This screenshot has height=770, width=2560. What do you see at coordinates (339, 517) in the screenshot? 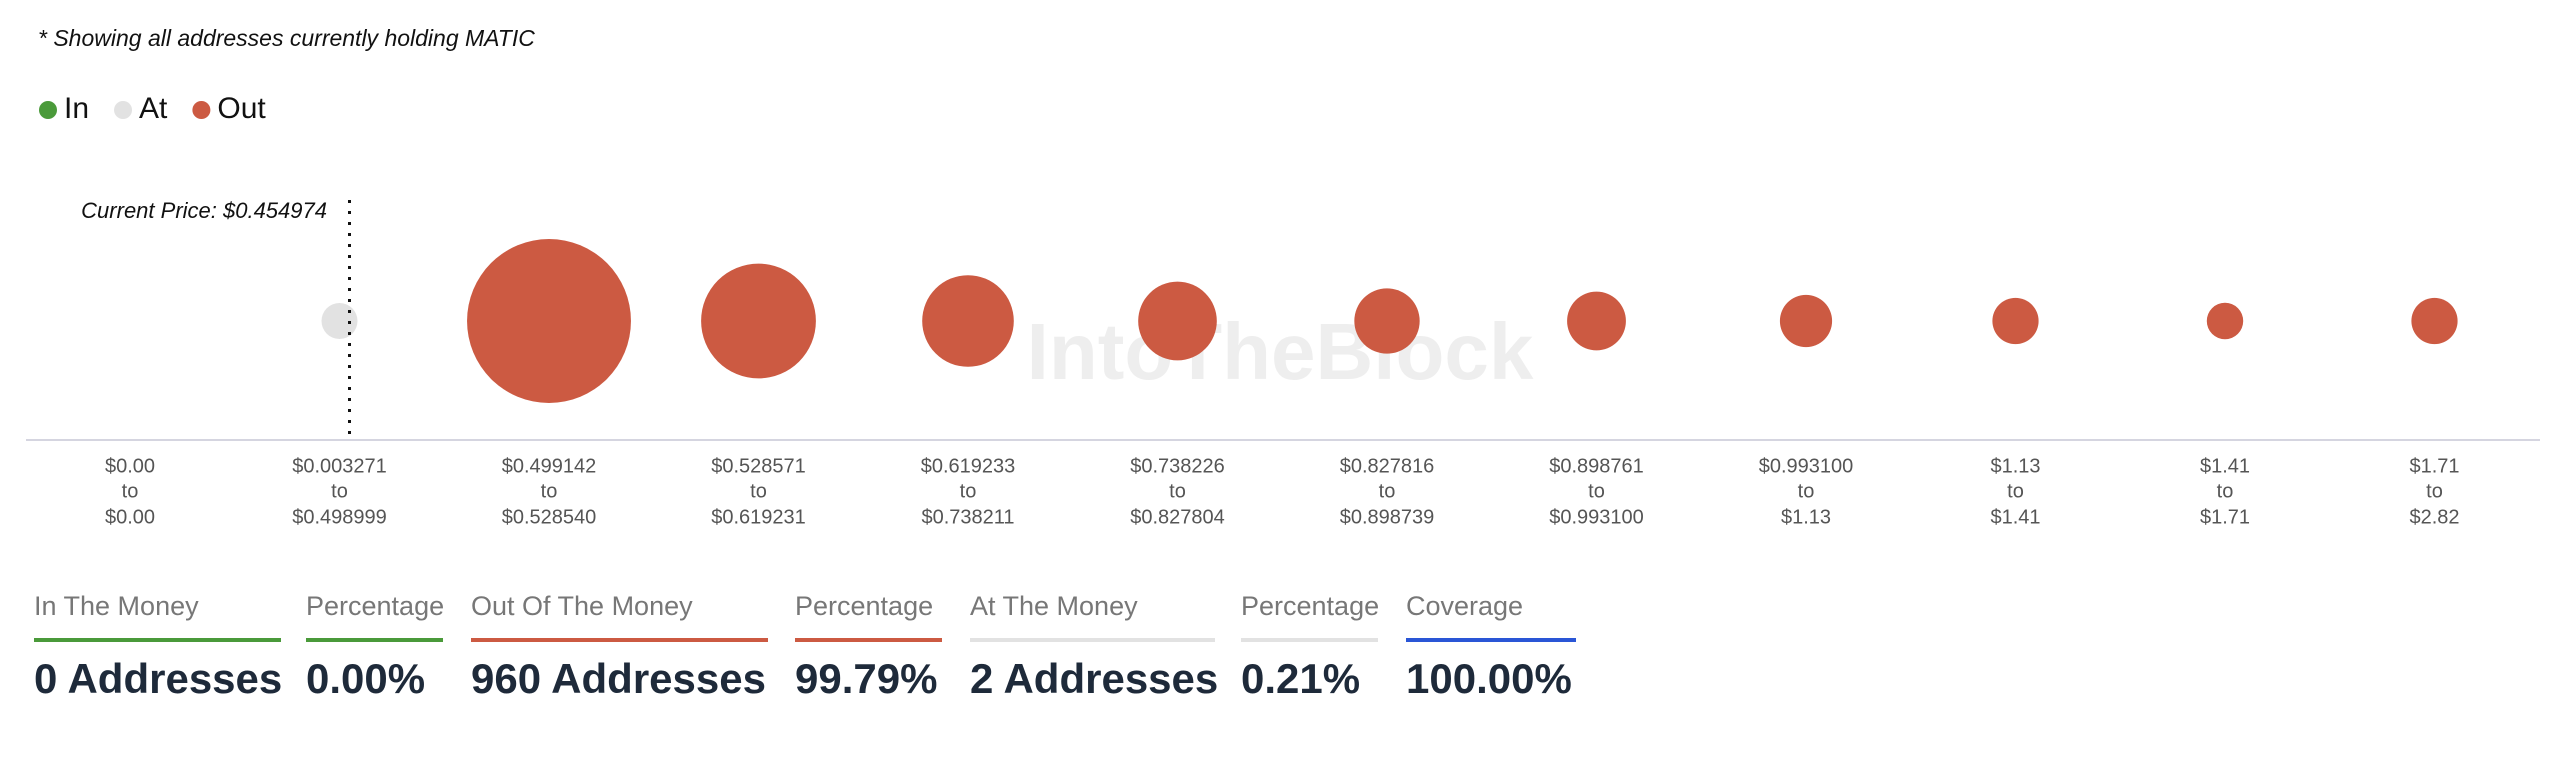
I see `x-range-to: $0.498999` at bounding box center [339, 517].